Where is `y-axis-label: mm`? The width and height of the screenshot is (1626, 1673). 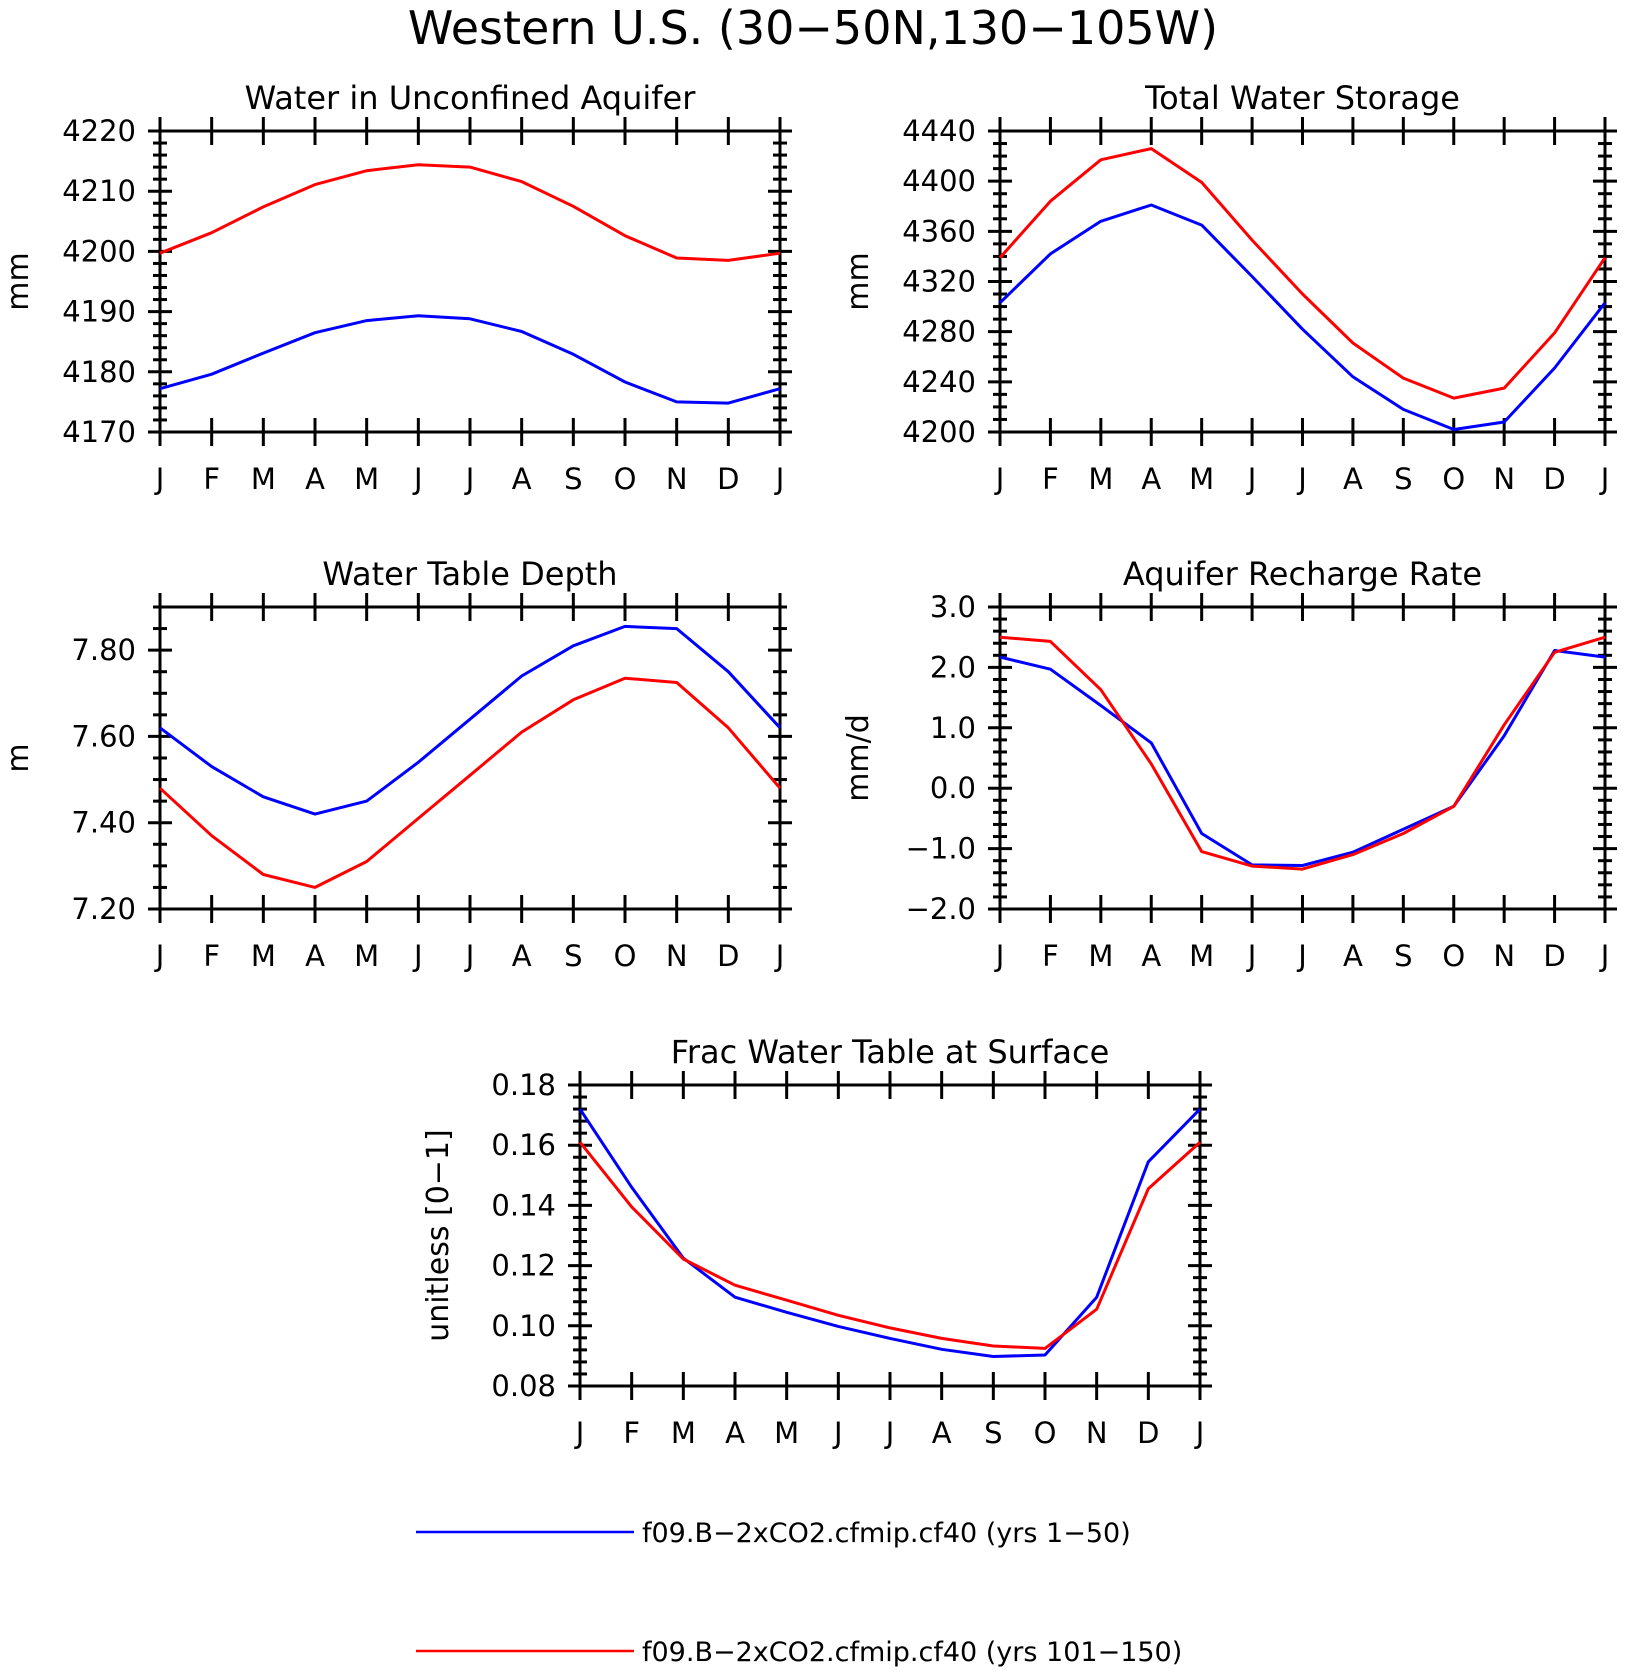
y-axis-label: mm is located at coordinates (858, 281).